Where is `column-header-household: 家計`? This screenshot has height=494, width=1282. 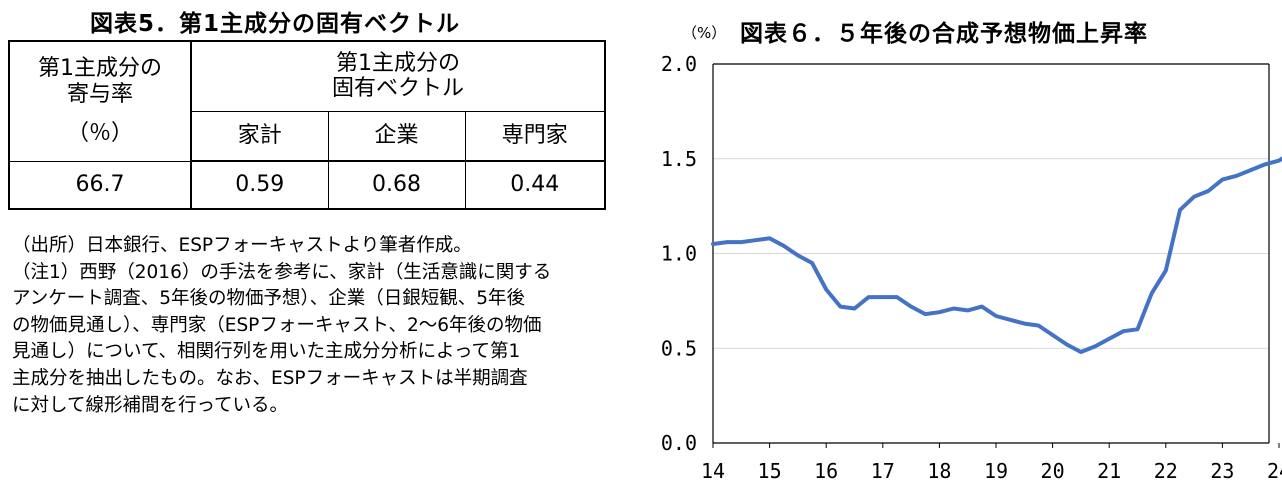 column-header-household: 家計 is located at coordinates (259, 136).